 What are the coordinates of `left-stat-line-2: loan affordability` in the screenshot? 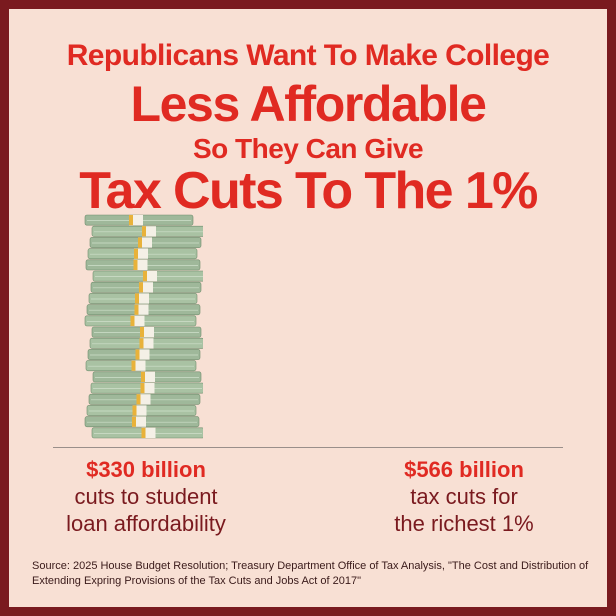 It's located at (146, 523).